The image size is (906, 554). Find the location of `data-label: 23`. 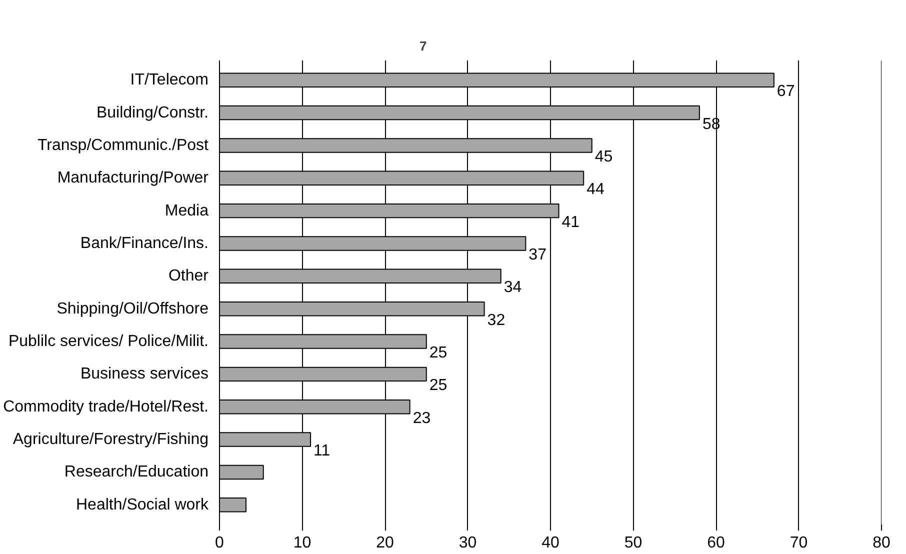

data-label: 23 is located at coordinates (421, 418).